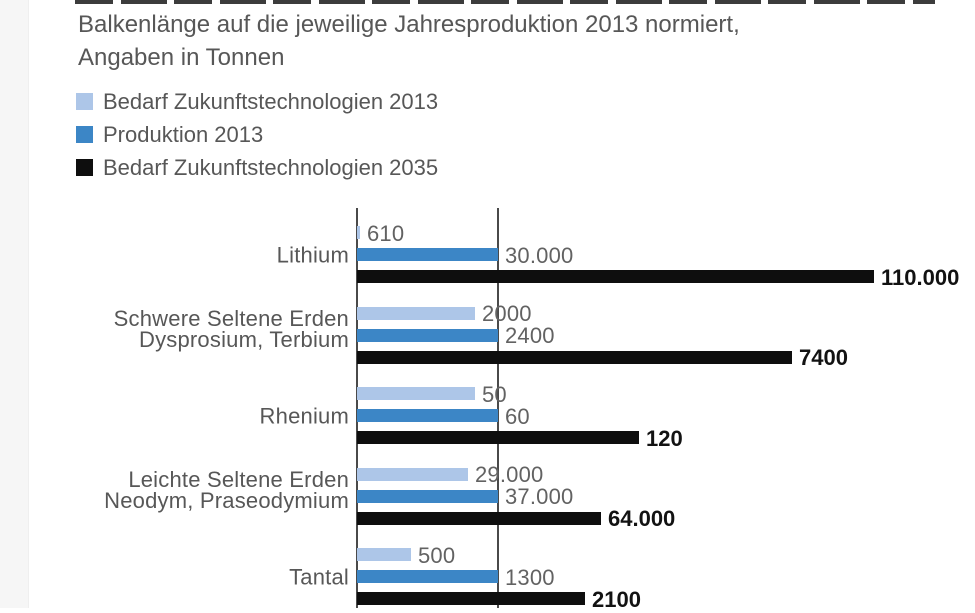 The height and width of the screenshot is (613, 975). What do you see at coordinates (271, 101) in the screenshot?
I see `legend-label: Bedarf Zukunftstechnologien 2013` at bounding box center [271, 101].